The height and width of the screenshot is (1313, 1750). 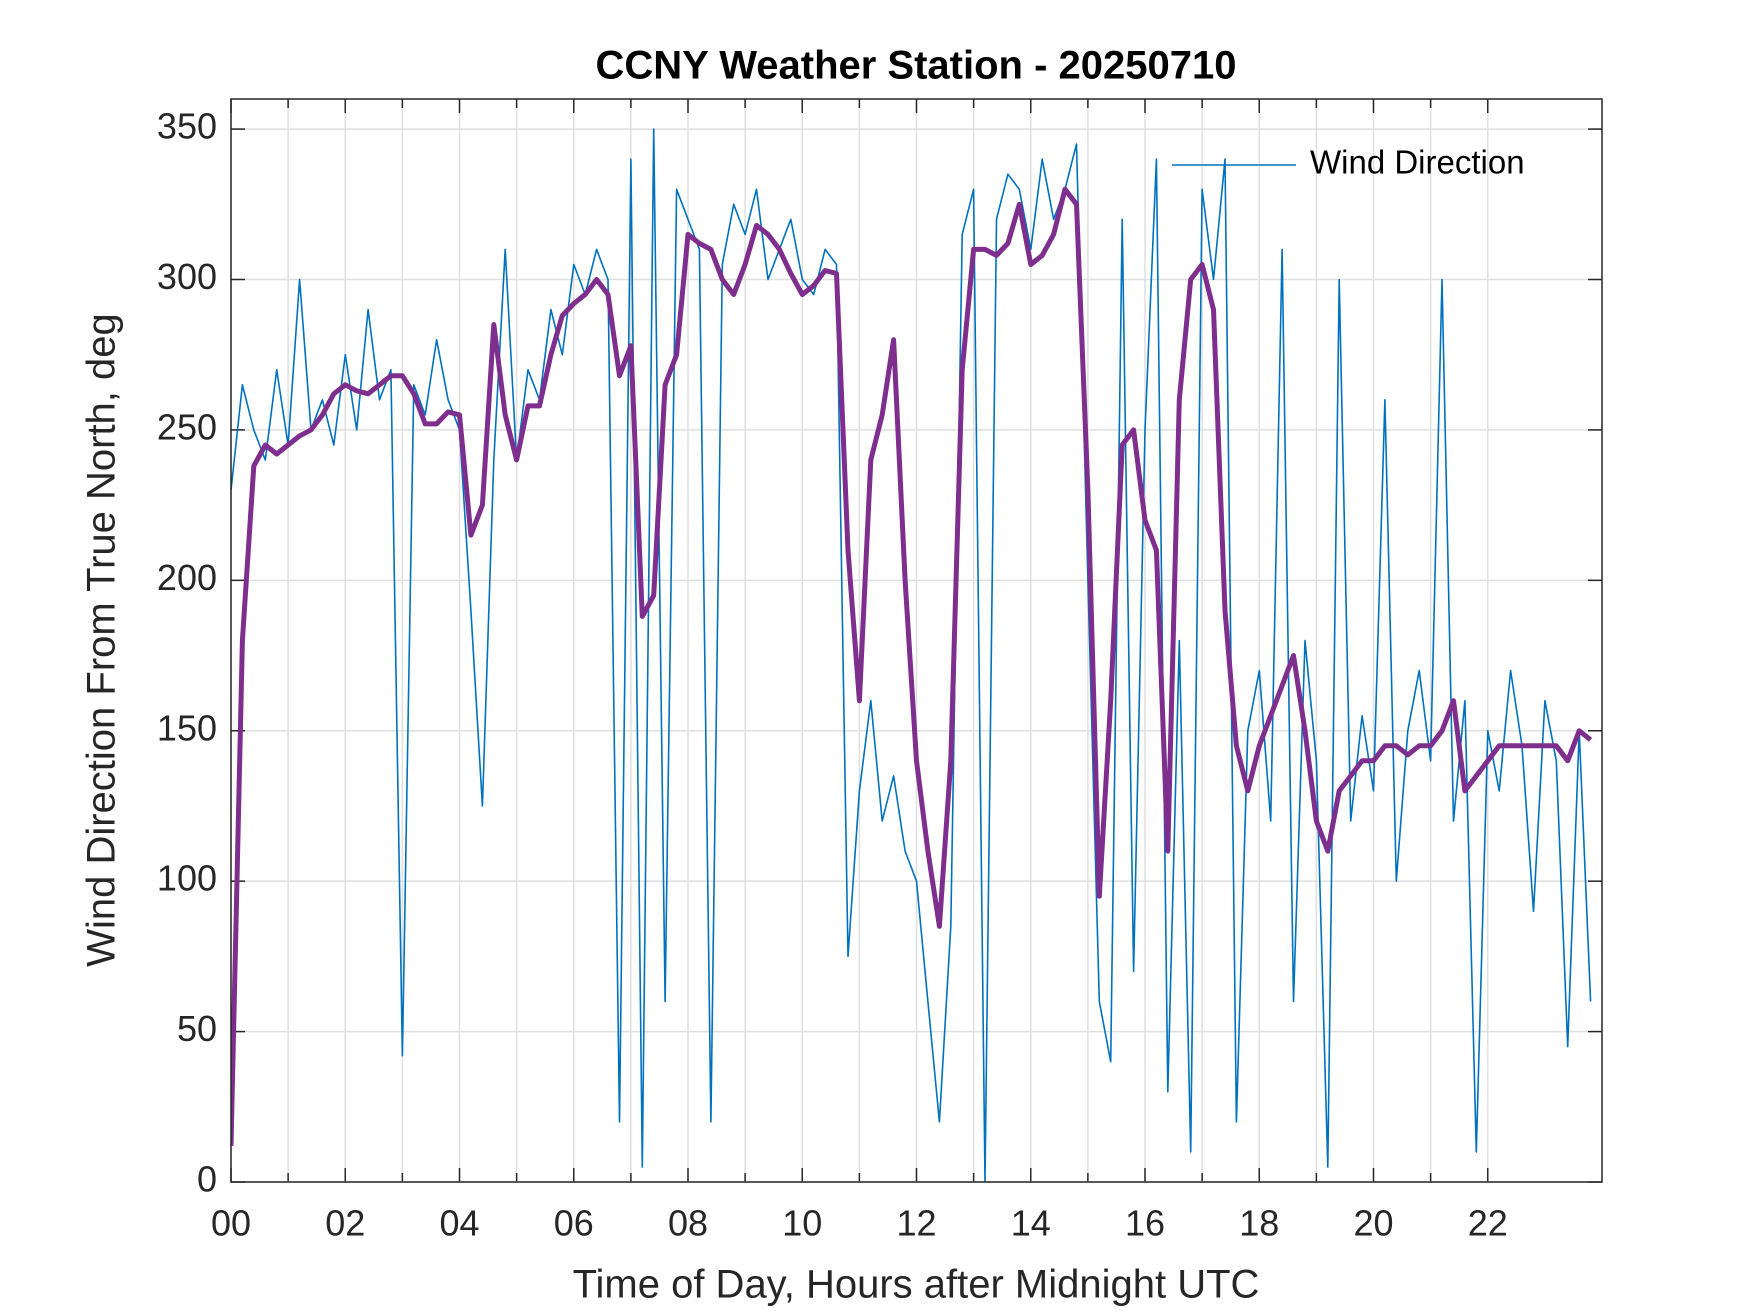 I want to click on y-axis-label: Wind Direction From True North, deg, so click(x=102, y=640).